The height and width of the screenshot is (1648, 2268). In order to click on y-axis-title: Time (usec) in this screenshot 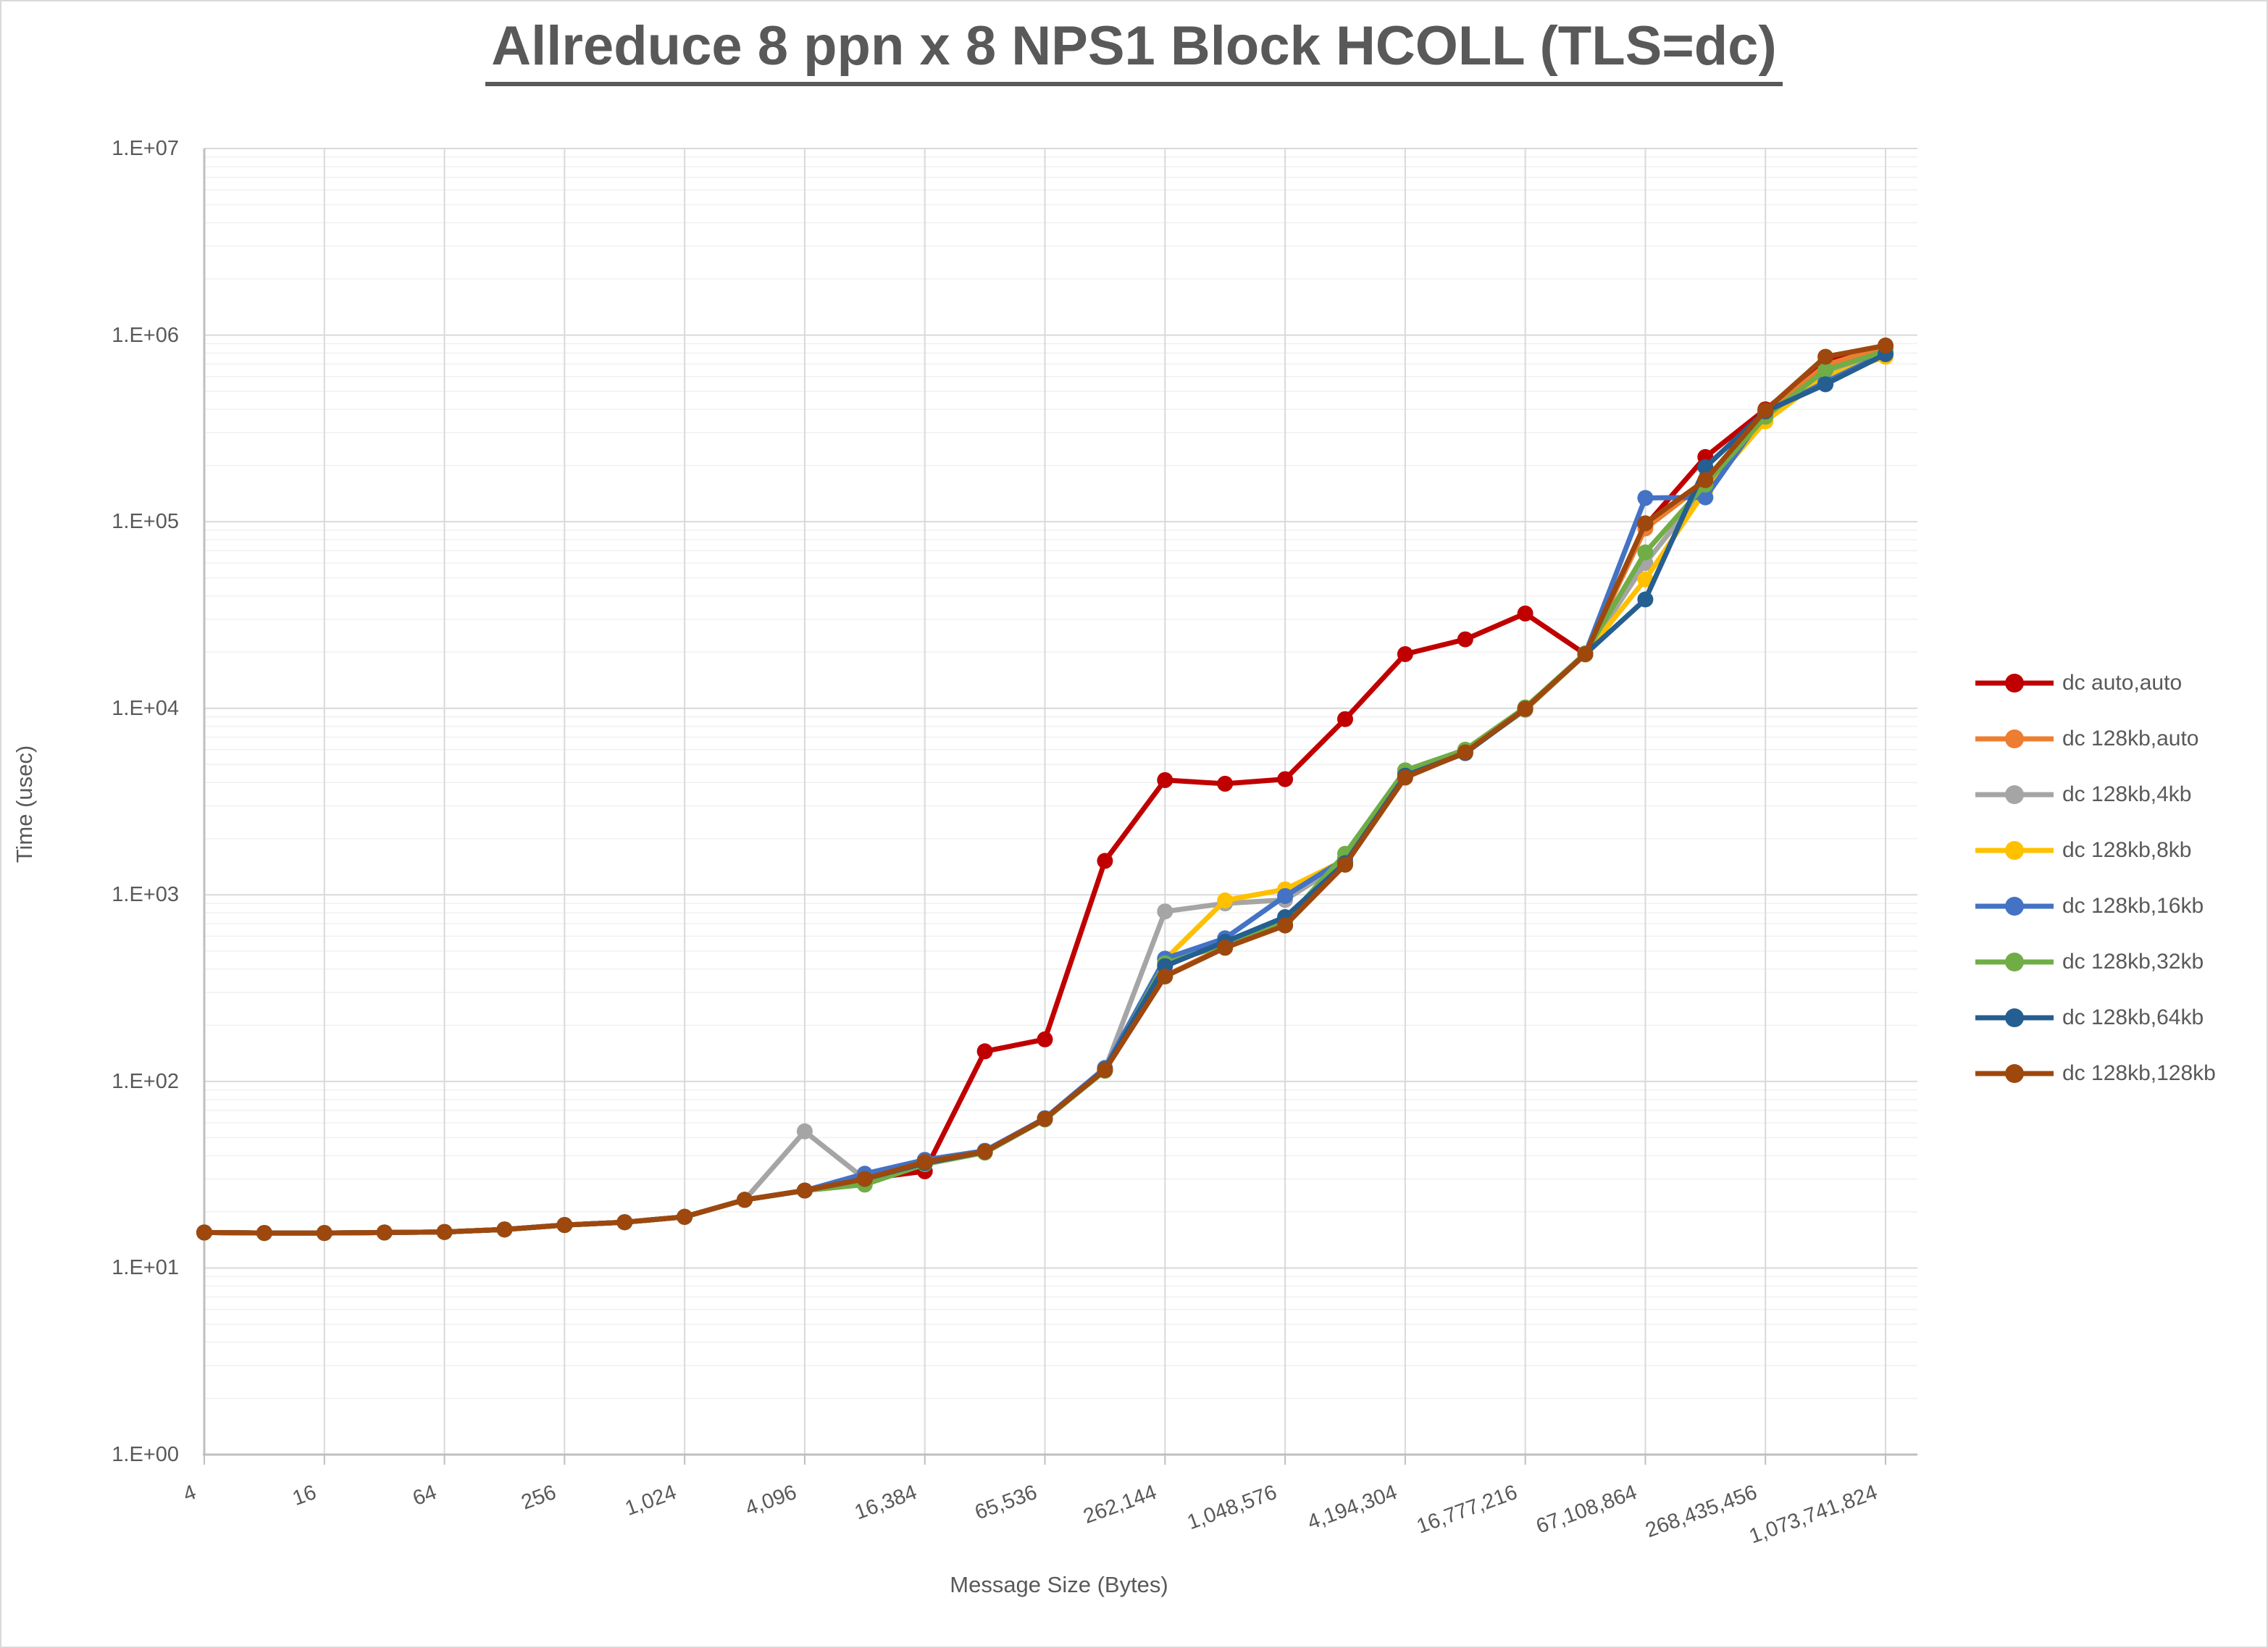, I will do `click(25, 804)`.